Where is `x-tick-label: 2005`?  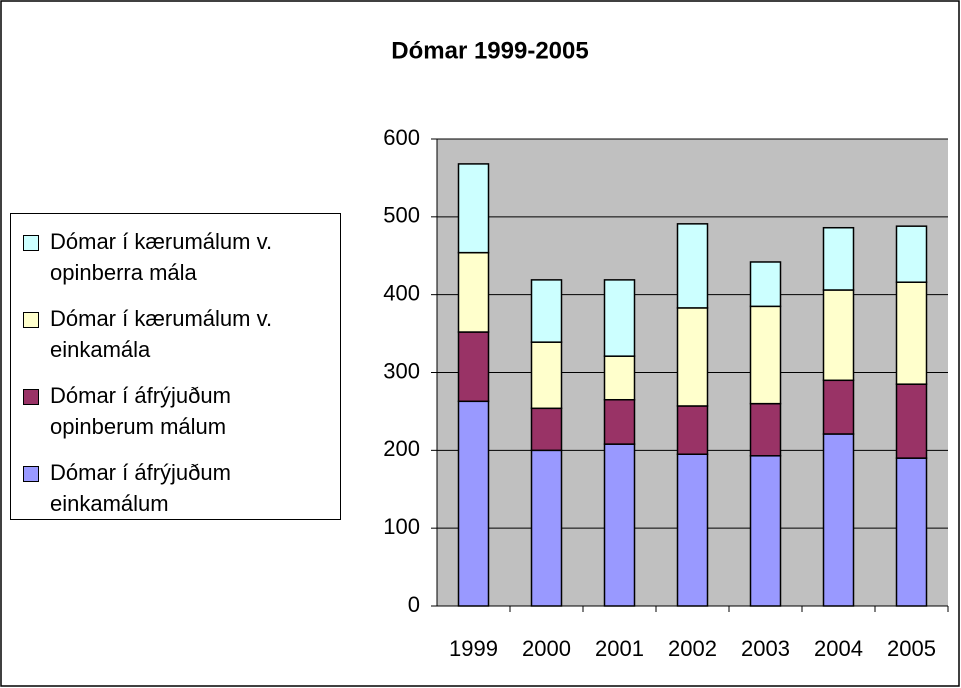 x-tick-label: 2005 is located at coordinates (911, 648).